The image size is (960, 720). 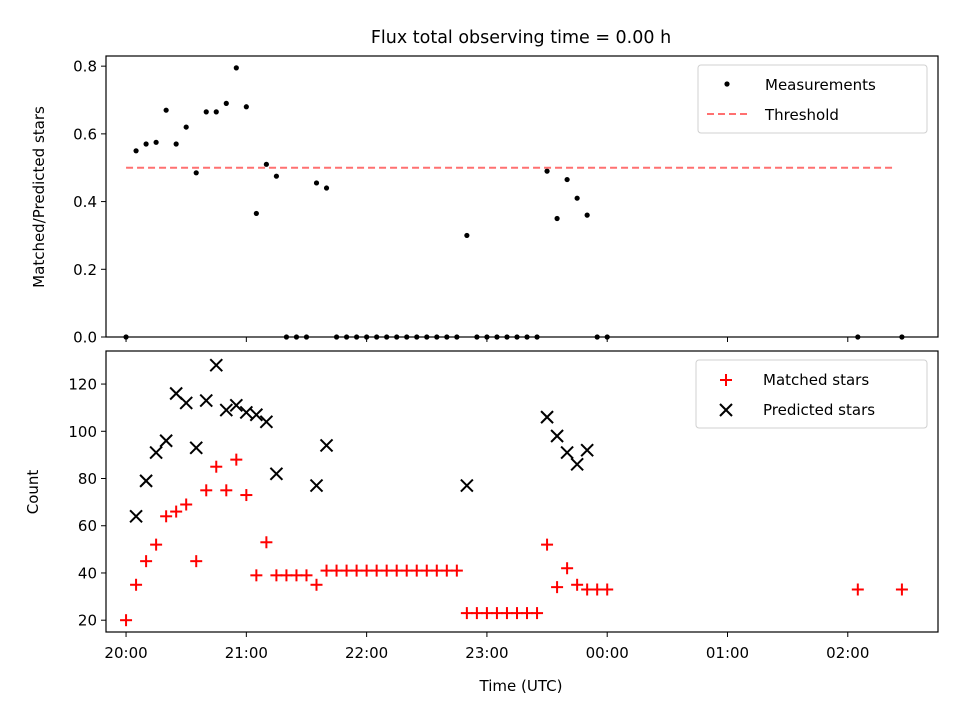 What do you see at coordinates (816, 380) in the screenshot?
I see `legend-matched-label: Matched stars` at bounding box center [816, 380].